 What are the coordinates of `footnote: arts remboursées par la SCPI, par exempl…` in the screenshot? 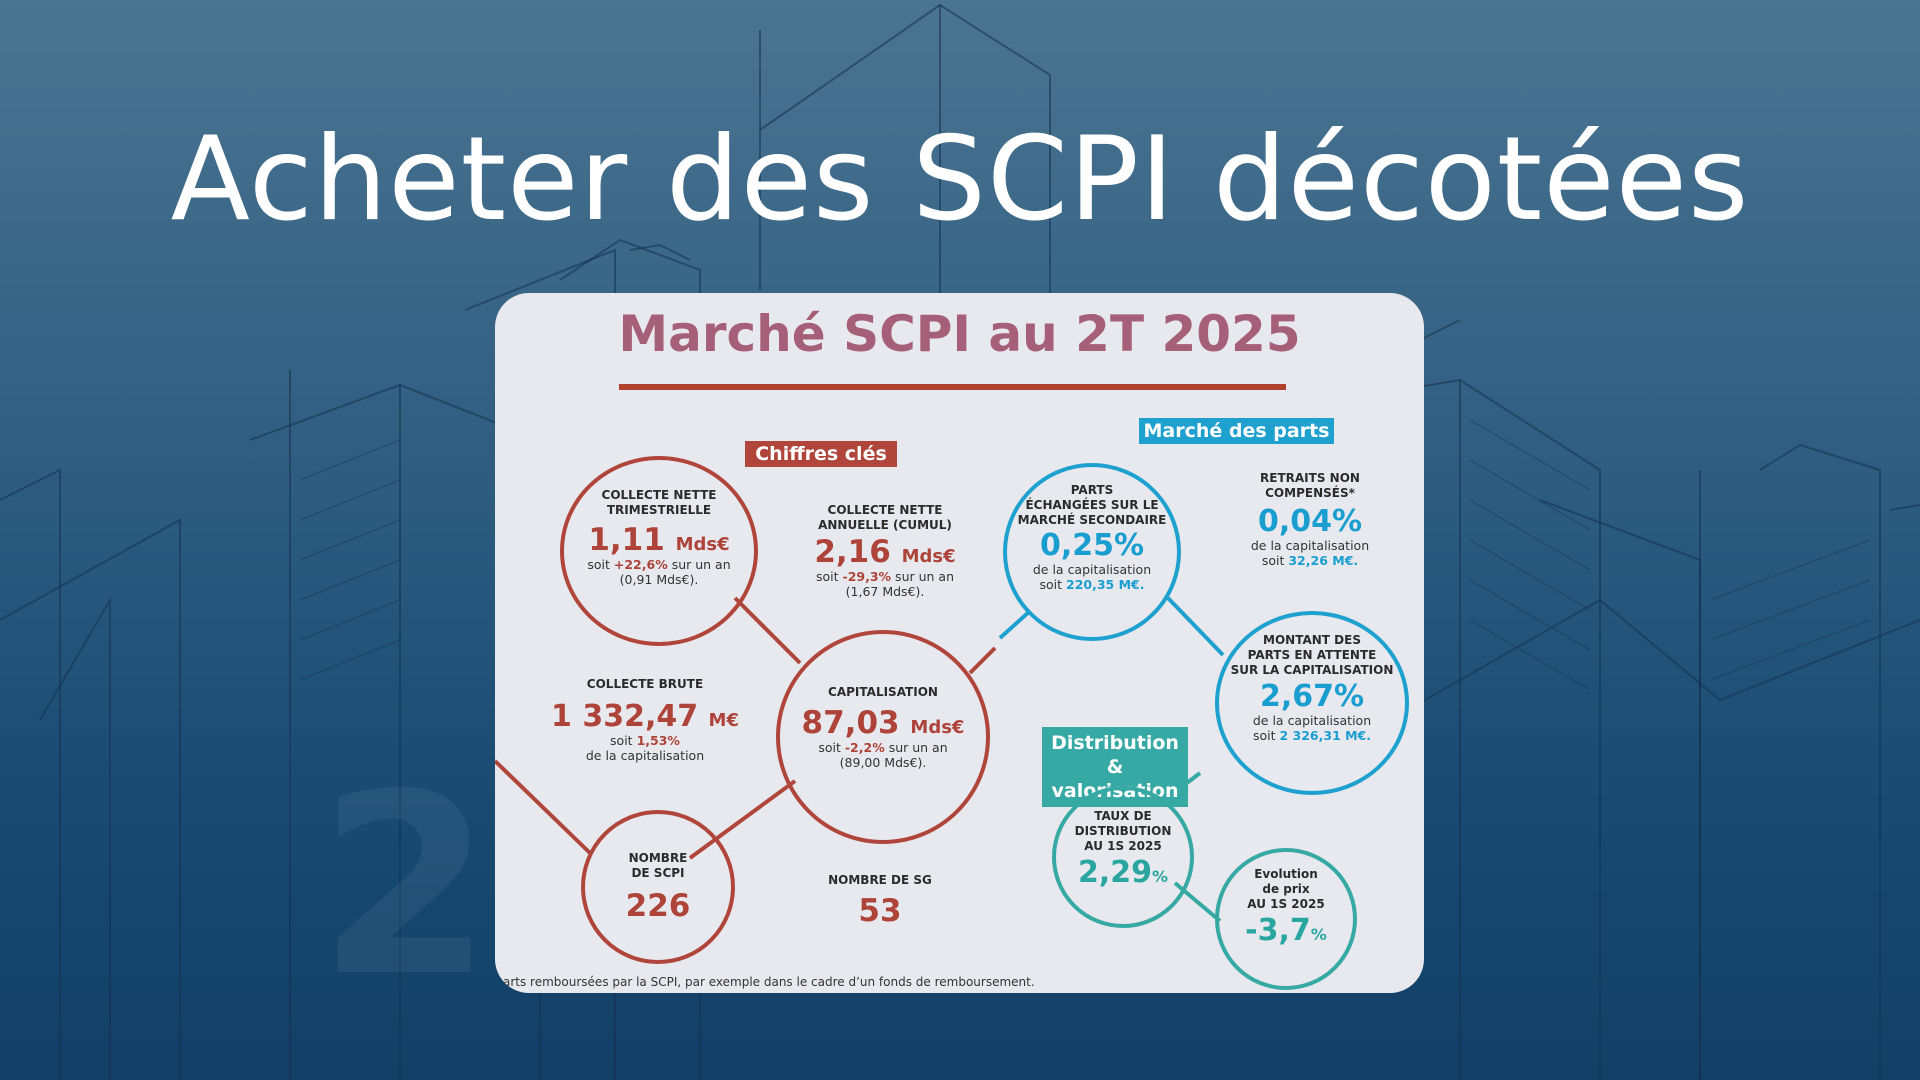 It's located at (769, 982).